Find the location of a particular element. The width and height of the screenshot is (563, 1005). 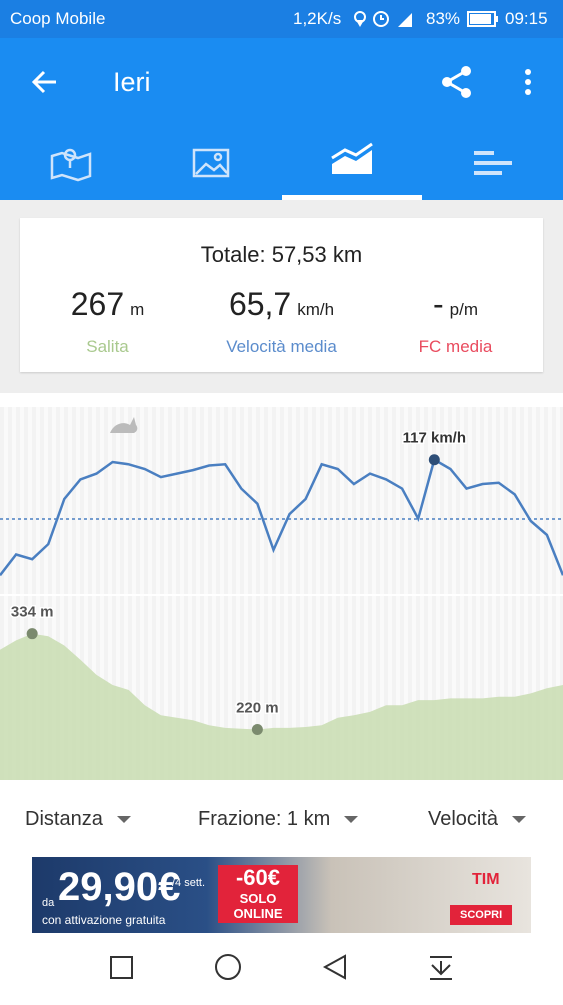

active-tab-indicator is located at coordinates (352, 197).